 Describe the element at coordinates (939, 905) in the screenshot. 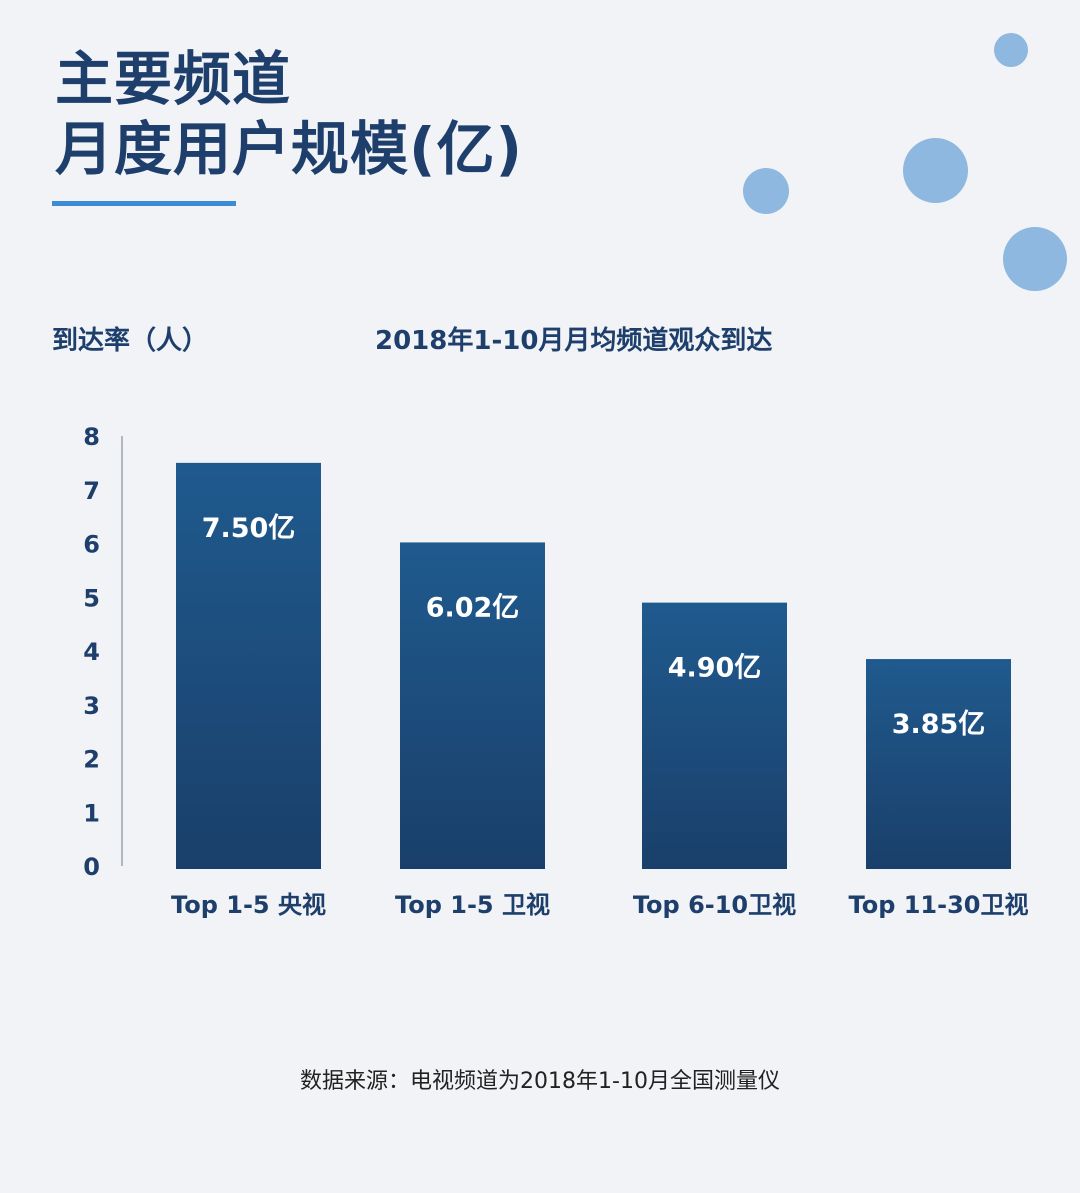

I see `x-category-label: Top 11-30卫视` at that location.